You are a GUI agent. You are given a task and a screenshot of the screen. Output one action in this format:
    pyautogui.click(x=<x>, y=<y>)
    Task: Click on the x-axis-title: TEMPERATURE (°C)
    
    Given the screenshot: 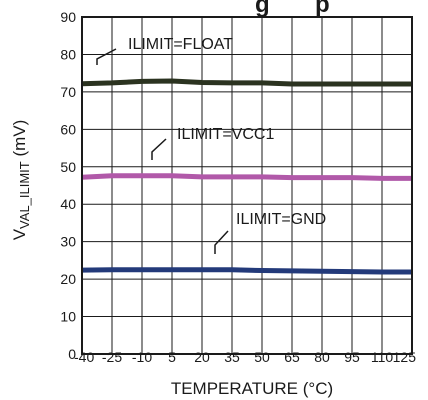 What is the action you would take?
    pyautogui.click(x=252, y=388)
    